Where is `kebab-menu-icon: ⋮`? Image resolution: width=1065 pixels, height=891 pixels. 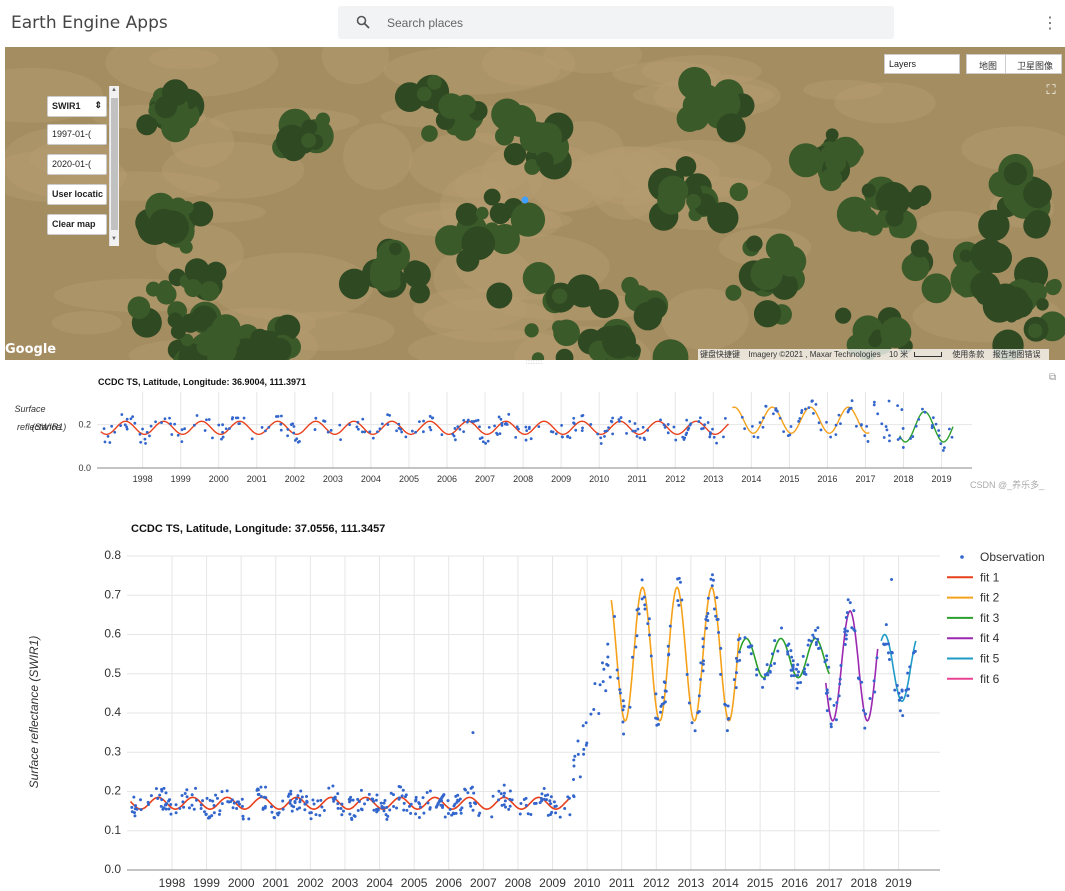
kebab-menu-icon: ⋮ is located at coordinates (1050, 23).